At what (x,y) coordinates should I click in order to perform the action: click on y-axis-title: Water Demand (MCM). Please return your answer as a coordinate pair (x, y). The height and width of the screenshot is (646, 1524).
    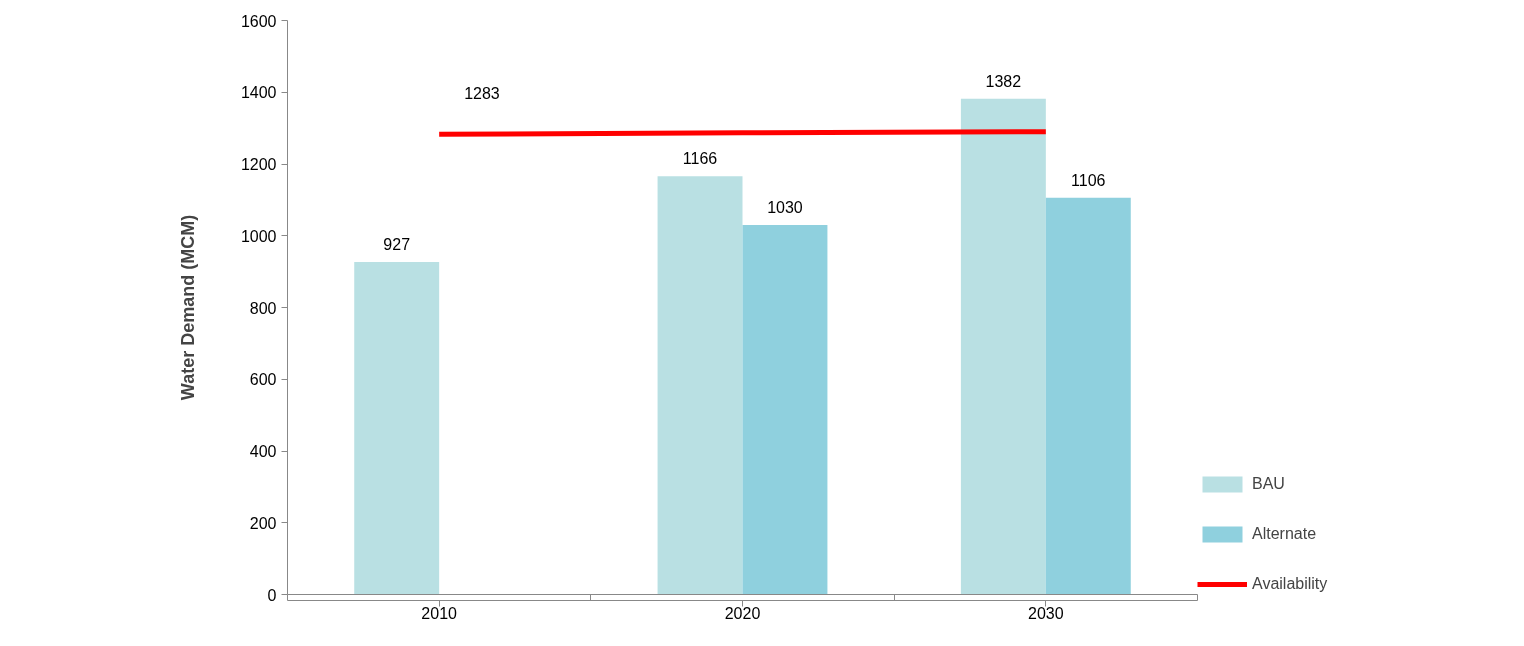
    Looking at the image, I should click on (187, 307).